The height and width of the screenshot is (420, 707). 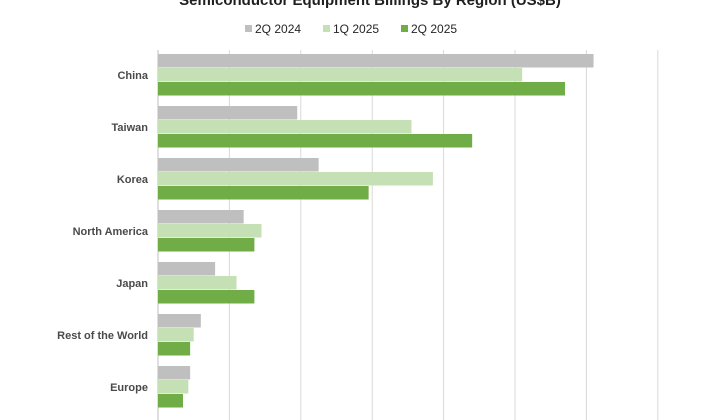 I want to click on bar-europe-1q-2025, so click(x=173, y=387).